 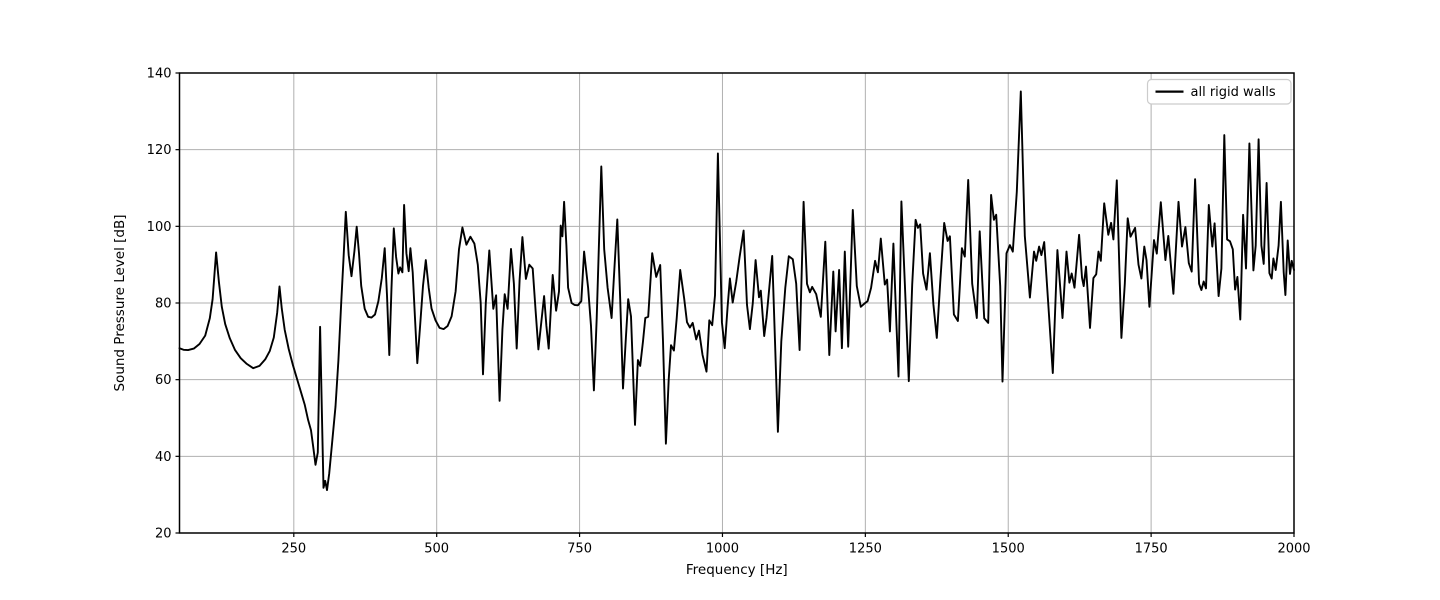 I want to click on x-tick-label: 1250, so click(x=865, y=549).